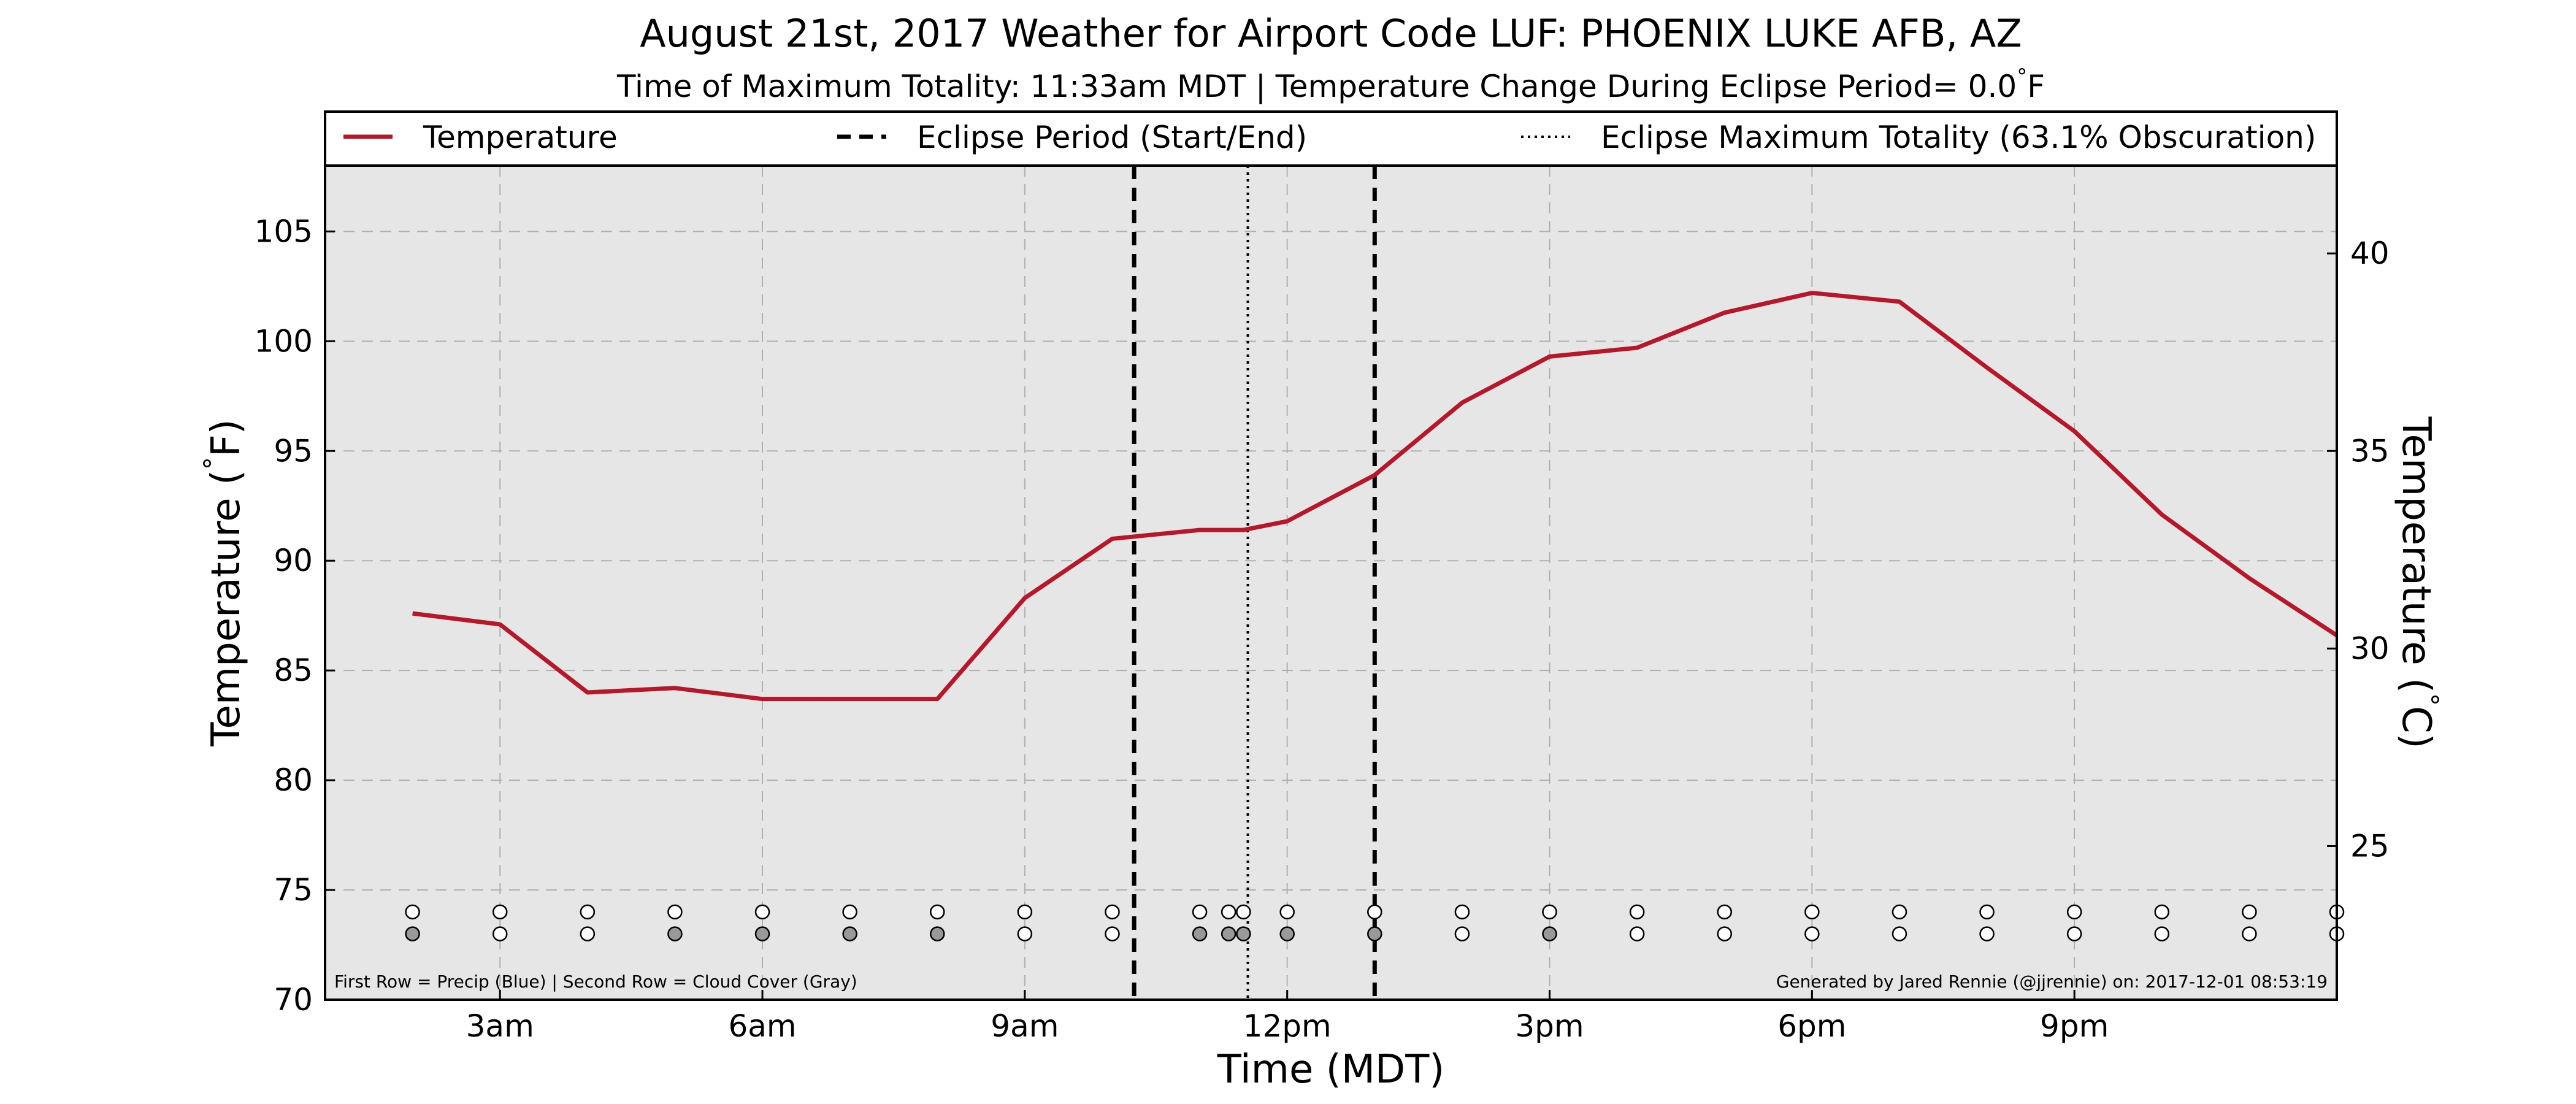 This screenshot has height=1104, width=2576. What do you see at coordinates (2370, 846) in the screenshot?
I see `y-tick-label-right: 25` at bounding box center [2370, 846].